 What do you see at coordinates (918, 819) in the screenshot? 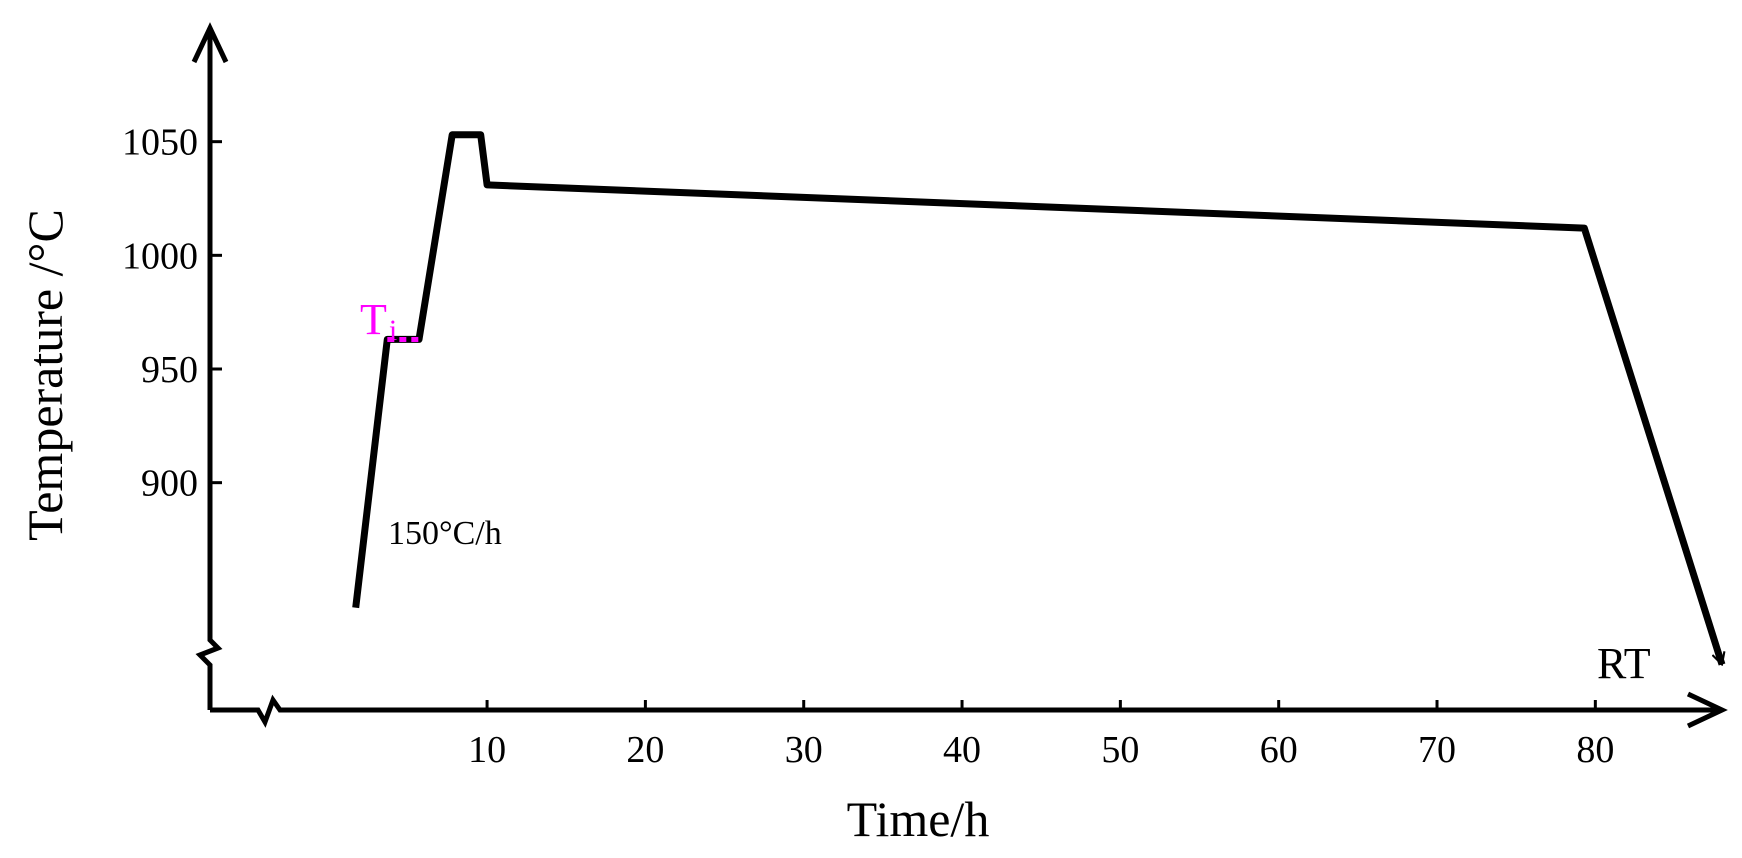
I see `x-axis-title: Time/h` at bounding box center [918, 819].